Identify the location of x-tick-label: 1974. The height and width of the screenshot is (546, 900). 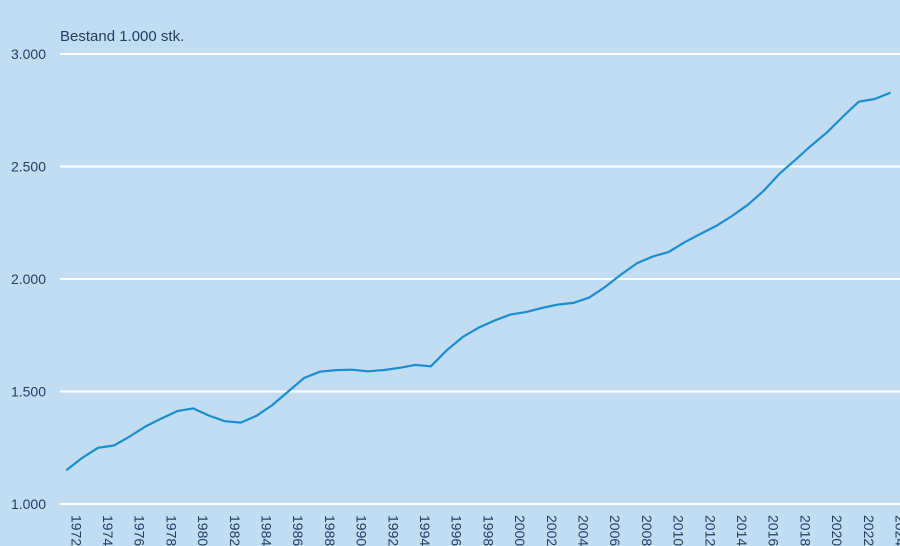
(108, 530).